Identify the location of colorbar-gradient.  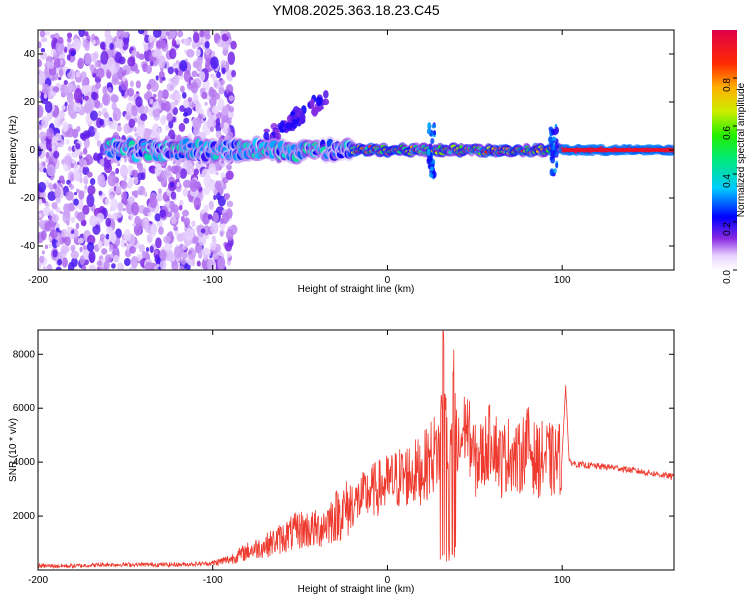
(724, 150).